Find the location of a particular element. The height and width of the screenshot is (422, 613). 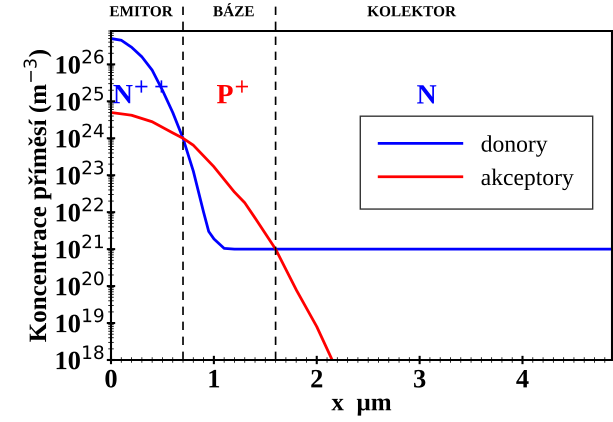

x-axis-title: x µm is located at coordinates (361, 407).